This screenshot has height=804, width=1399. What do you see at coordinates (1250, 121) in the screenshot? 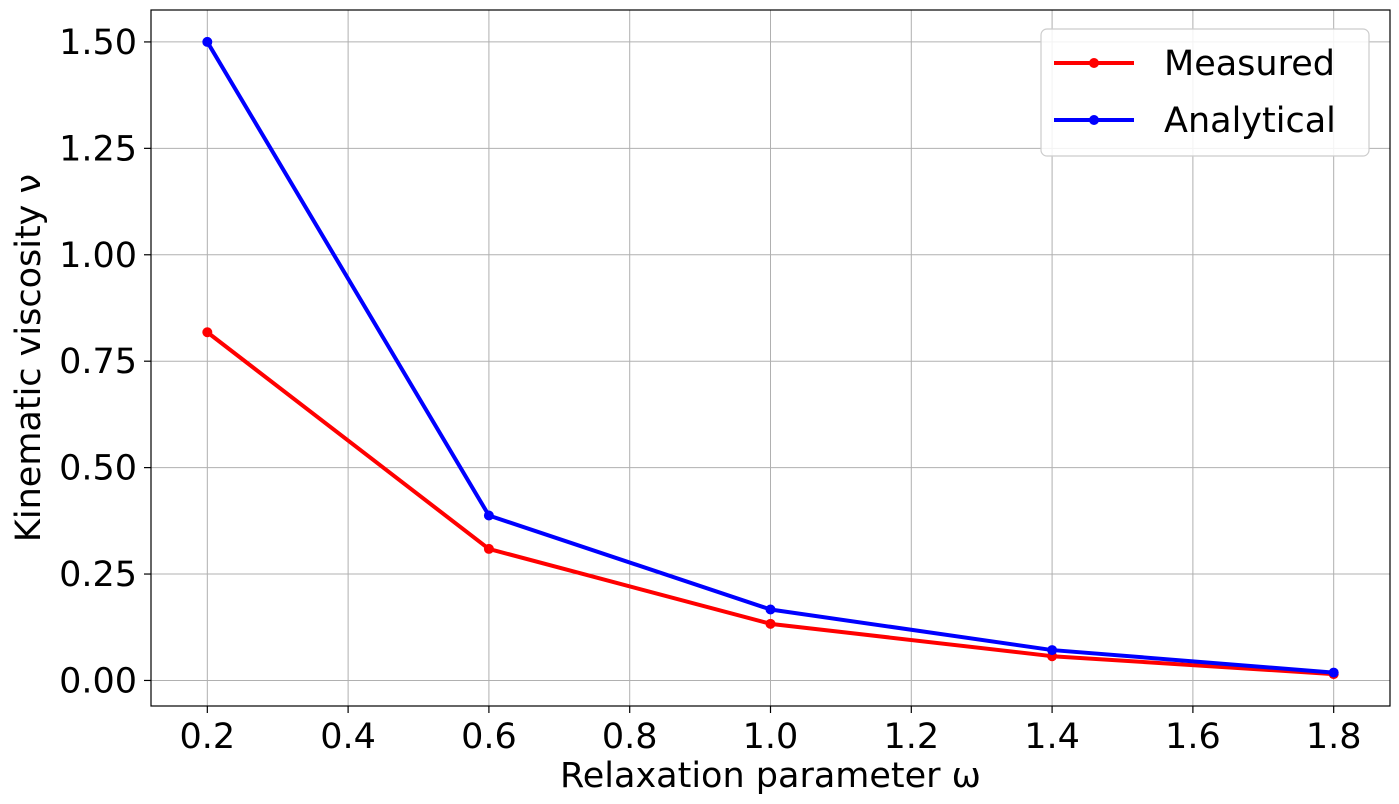
I see `legend-label-analytical: Analytical` at bounding box center [1250, 121].